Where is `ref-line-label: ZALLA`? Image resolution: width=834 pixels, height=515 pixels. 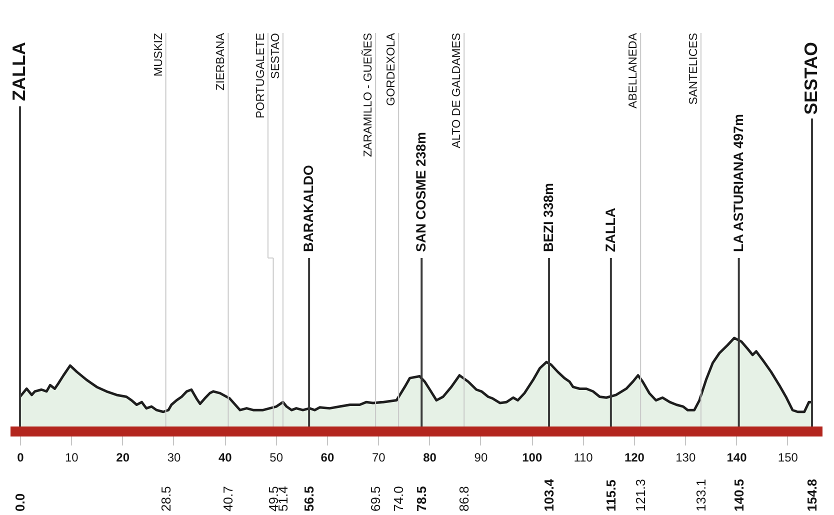 ref-line-label: ZALLA is located at coordinates (610, 230).